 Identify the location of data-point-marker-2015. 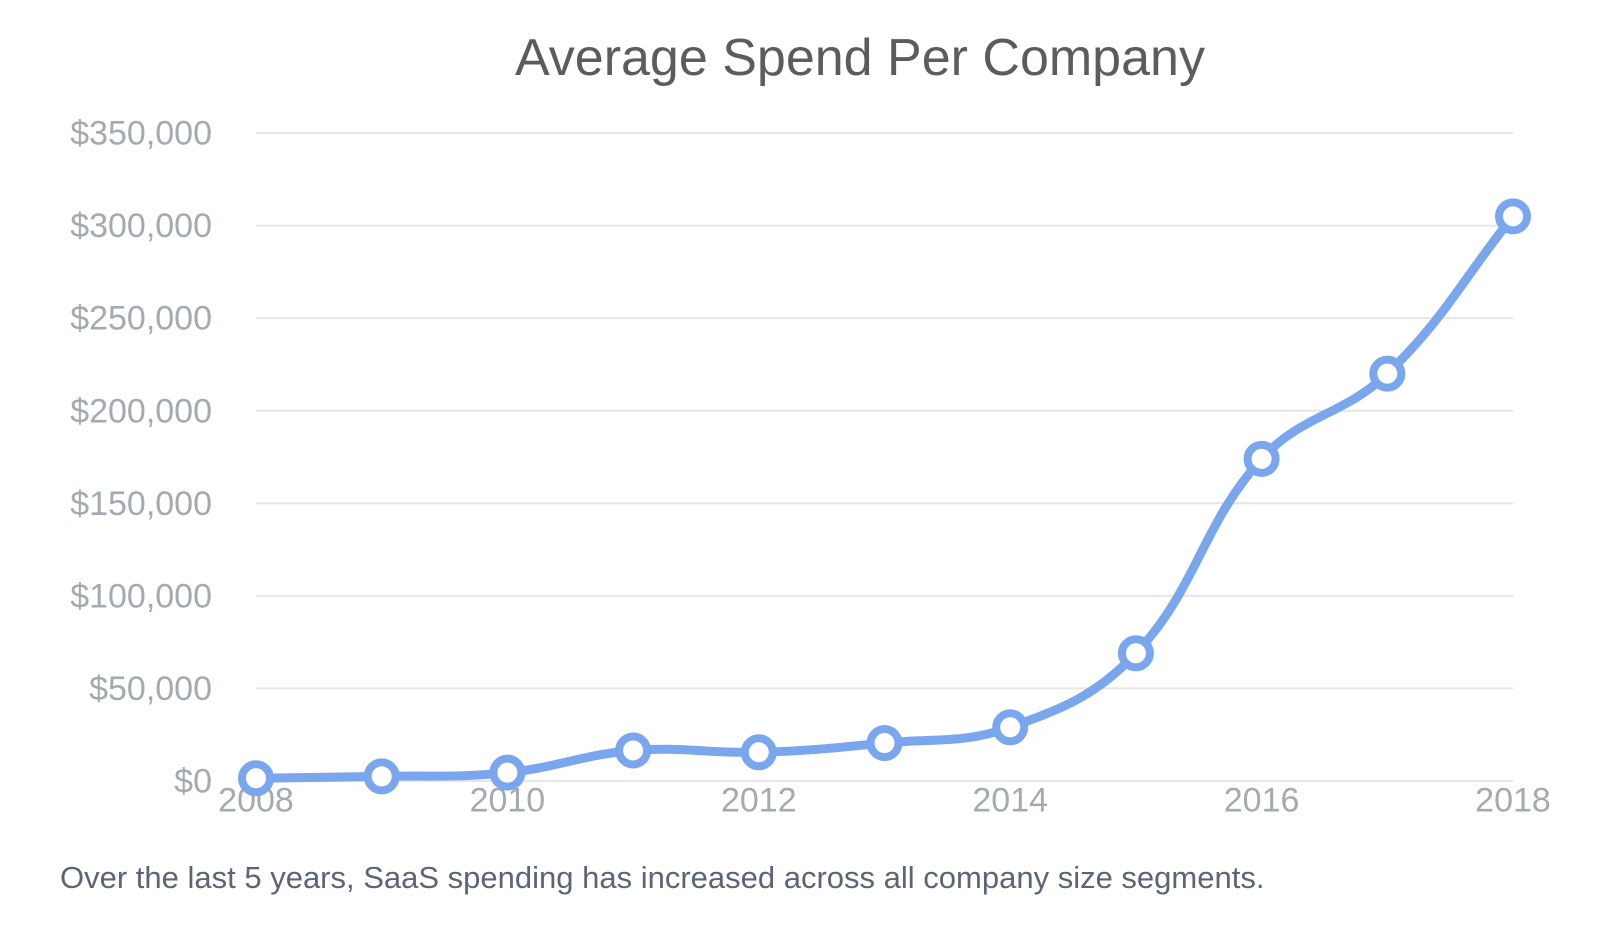
(1135, 653).